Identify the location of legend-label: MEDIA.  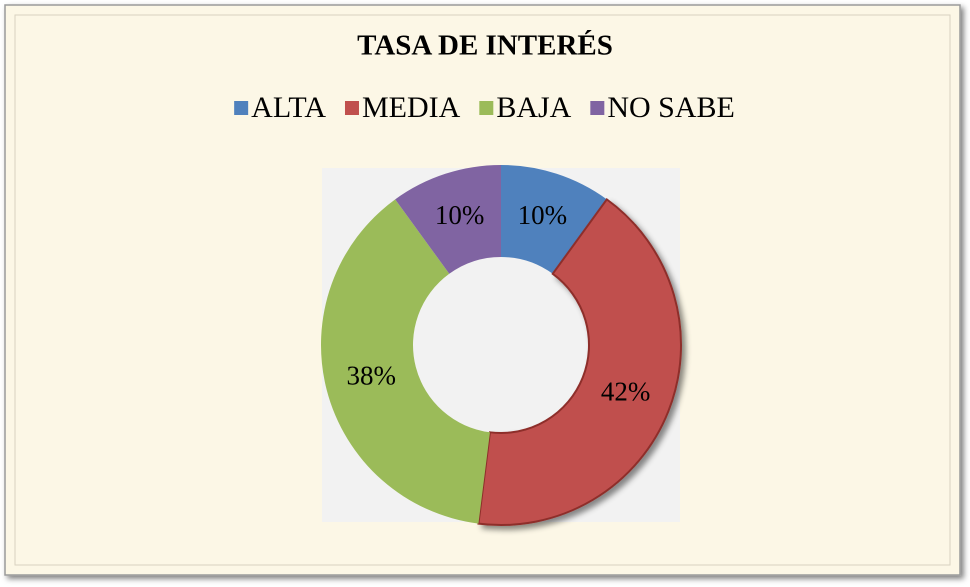
(411, 107).